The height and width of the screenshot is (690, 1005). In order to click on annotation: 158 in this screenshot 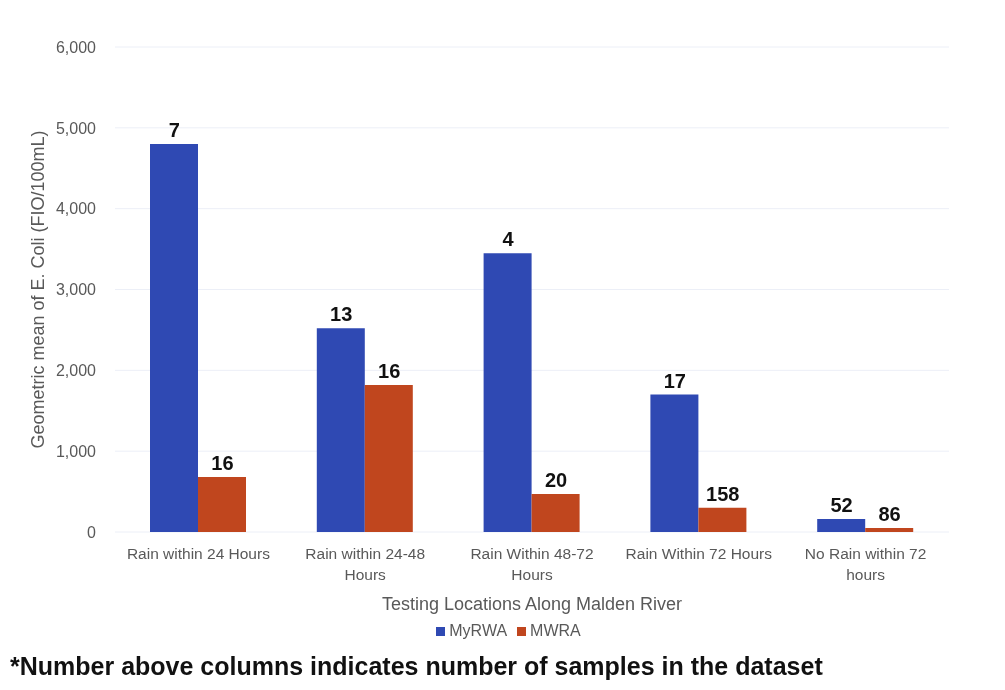, I will do `click(723, 493)`.